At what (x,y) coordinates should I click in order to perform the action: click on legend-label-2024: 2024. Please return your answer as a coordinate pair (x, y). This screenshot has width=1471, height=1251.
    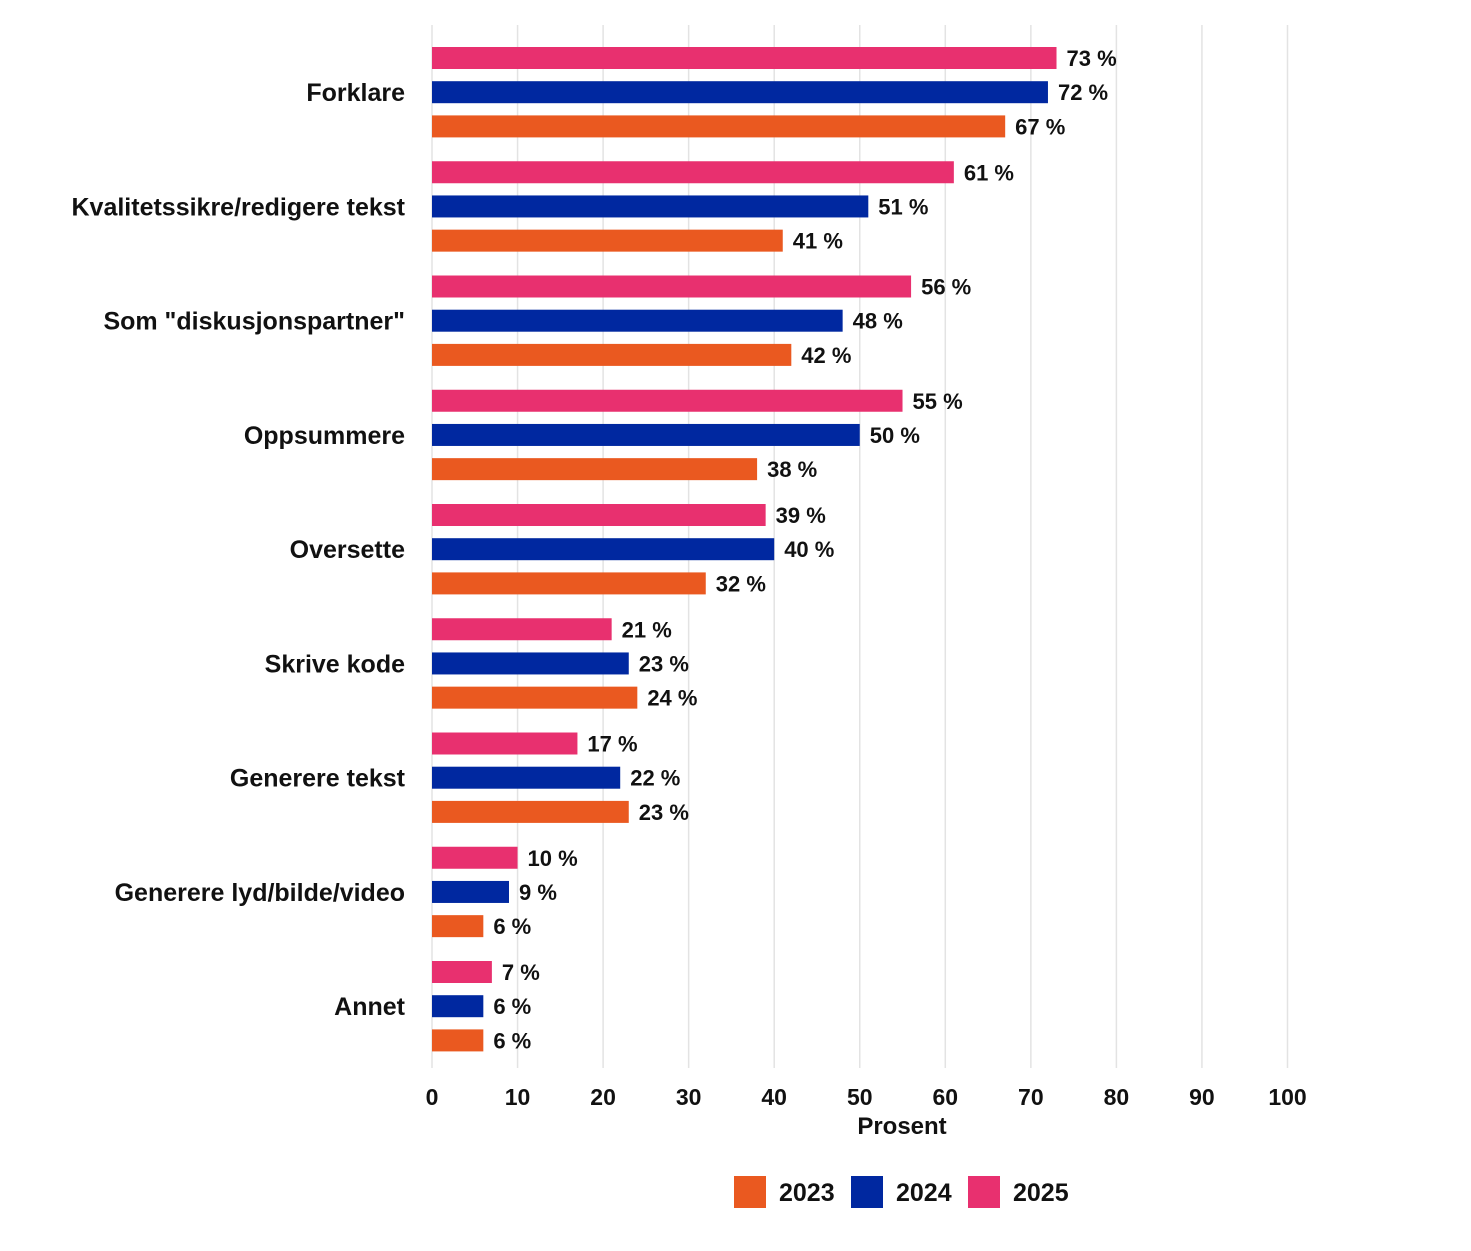
    Looking at the image, I should click on (924, 1193).